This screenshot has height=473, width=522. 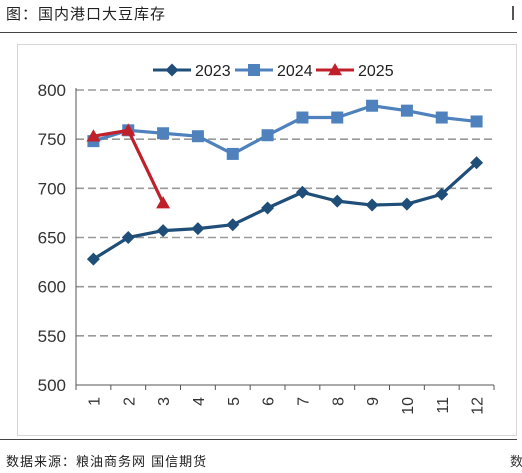 I want to click on legend-label-2024: 2024, so click(x=295, y=71).